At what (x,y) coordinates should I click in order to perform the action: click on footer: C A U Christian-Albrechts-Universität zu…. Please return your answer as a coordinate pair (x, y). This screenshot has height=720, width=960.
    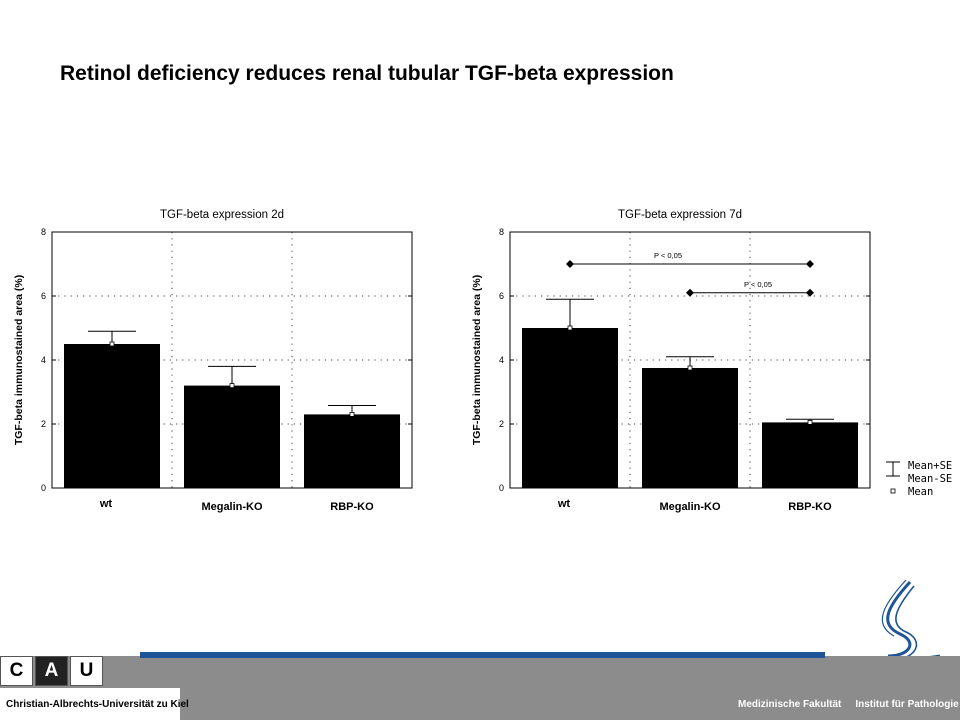
    Looking at the image, I should click on (480, 686).